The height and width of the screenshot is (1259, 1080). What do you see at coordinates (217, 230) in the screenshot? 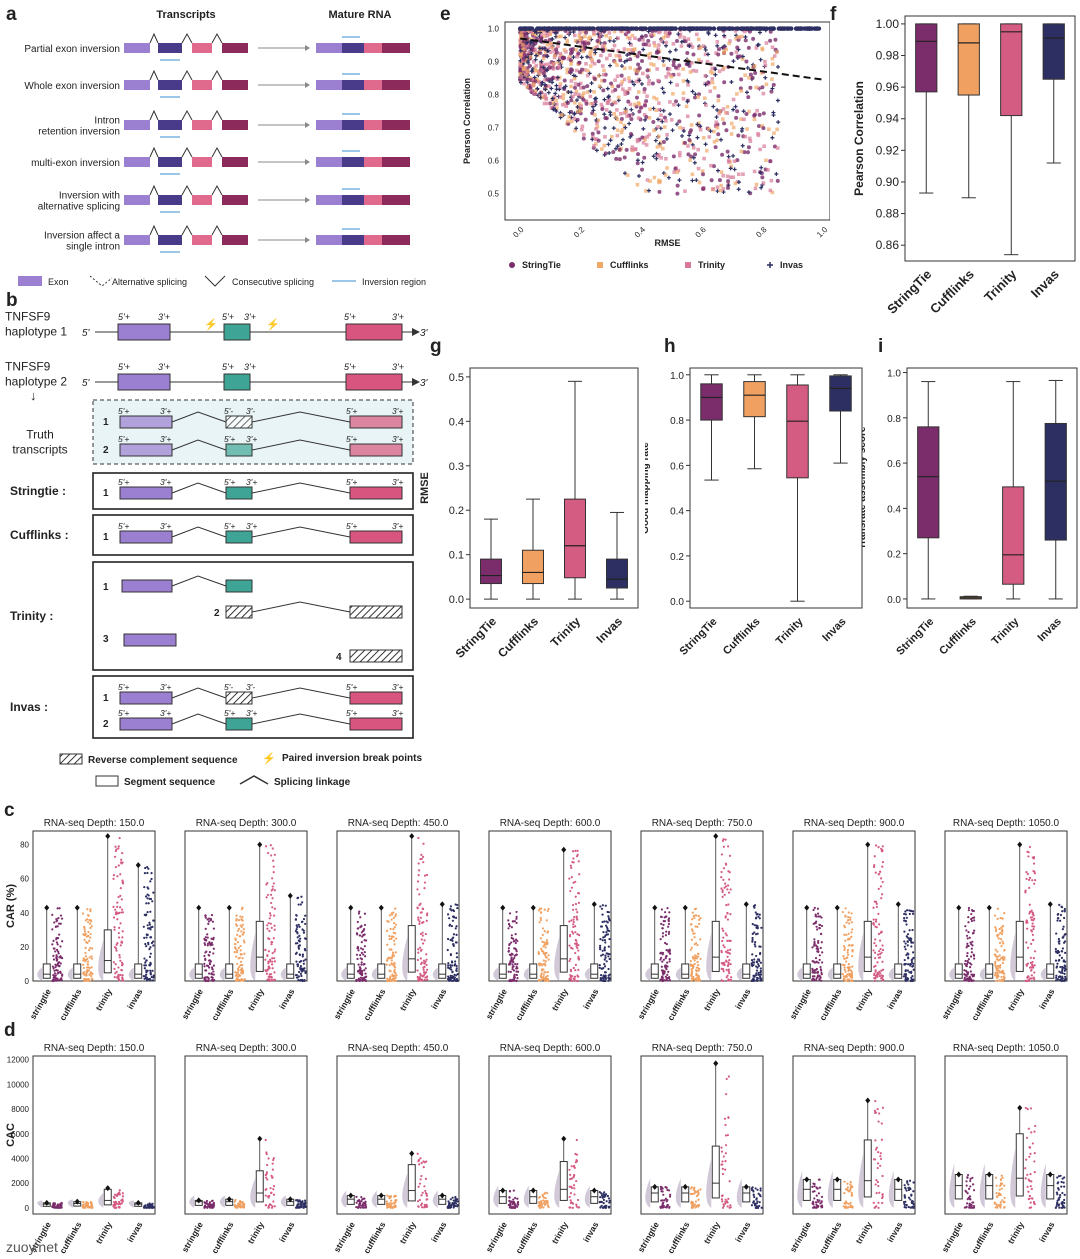
I see `splice-link` at bounding box center [217, 230].